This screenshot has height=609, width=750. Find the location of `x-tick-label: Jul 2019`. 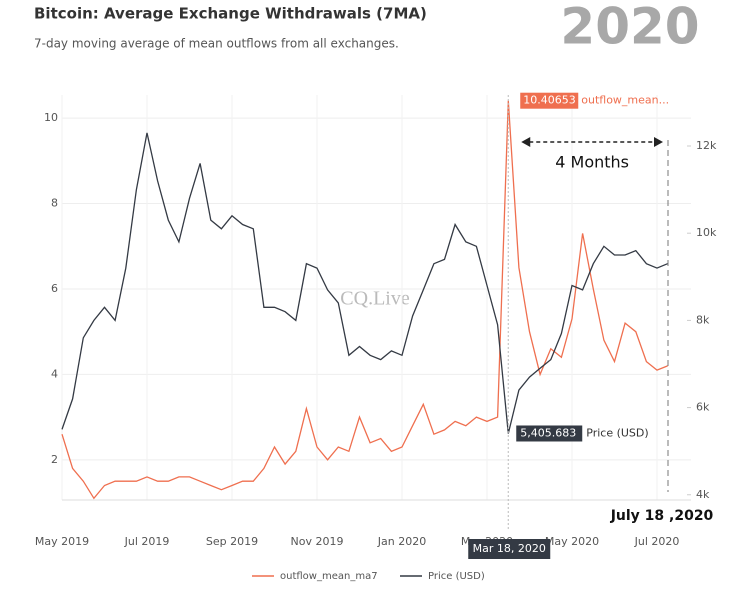

x-tick-label: Jul 2019 is located at coordinates (147, 541).